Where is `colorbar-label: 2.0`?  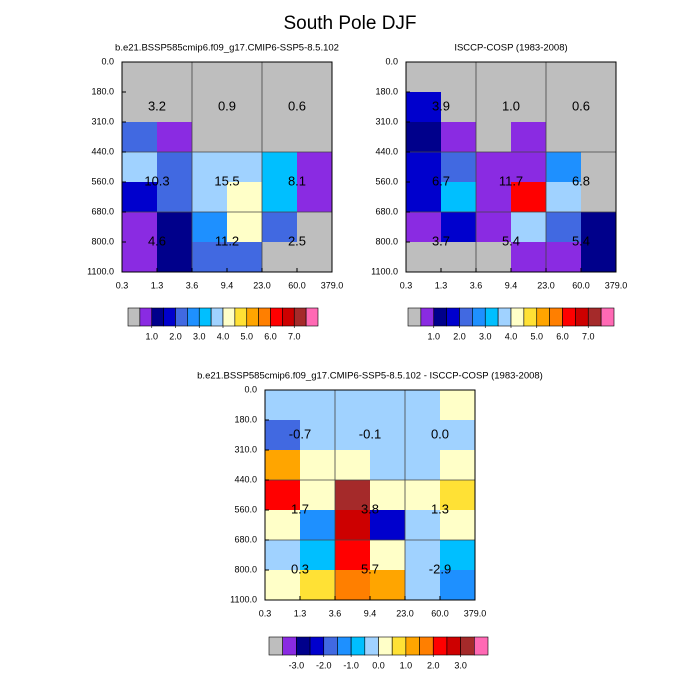 colorbar-label: 2.0 is located at coordinates (175, 336).